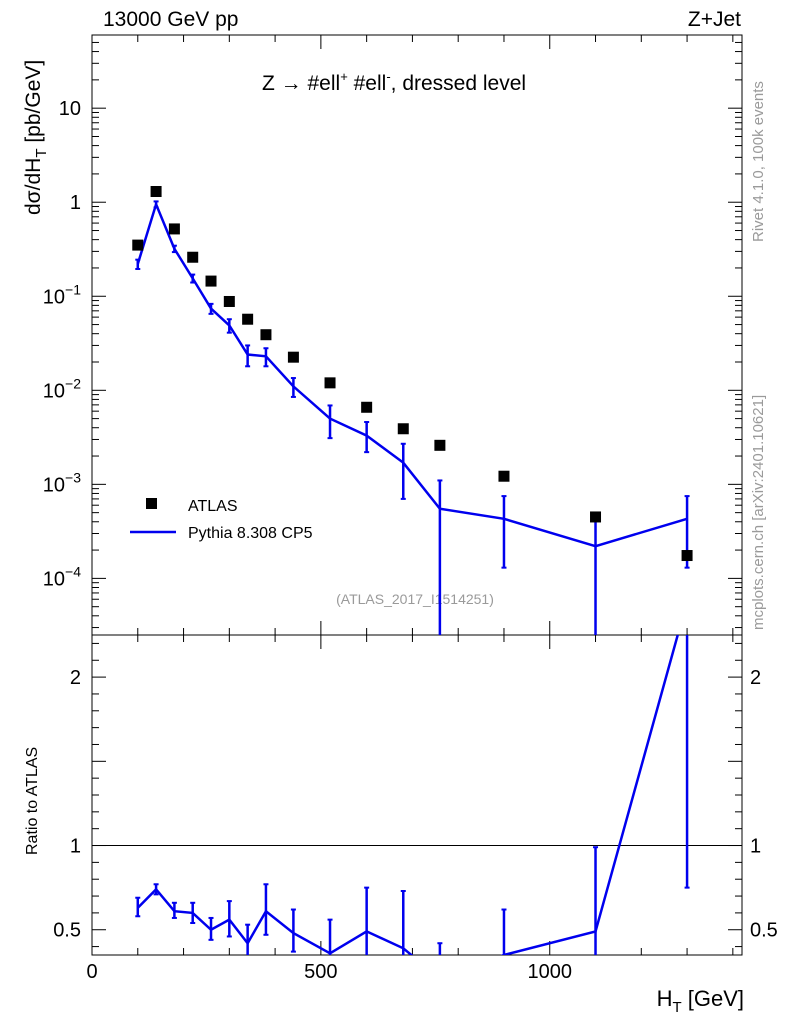 Image resolution: width=786 pixels, height=1024 pixels. Describe the element at coordinates (62, 576) in the screenshot. I see `y-tick-label-1e-4: 10⁻⁴` at that location.